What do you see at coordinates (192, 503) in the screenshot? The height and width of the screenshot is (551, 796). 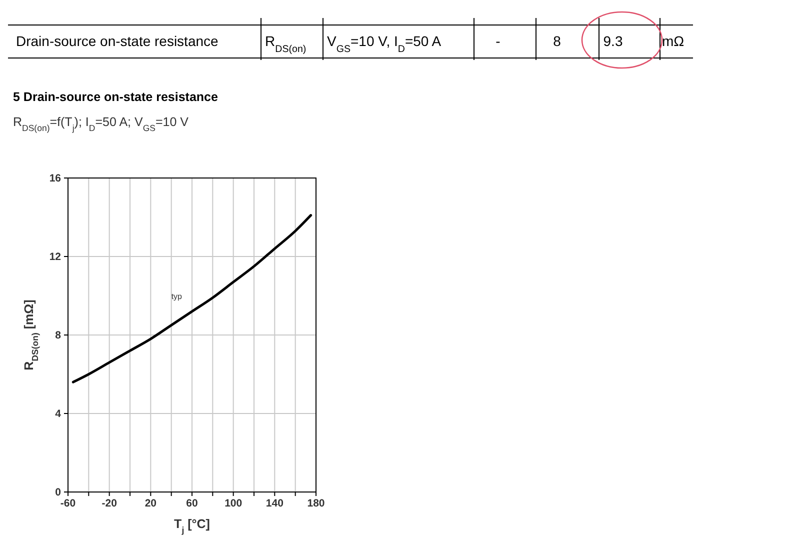 I see `x-tick-label: 60` at bounding box center [192, 503].